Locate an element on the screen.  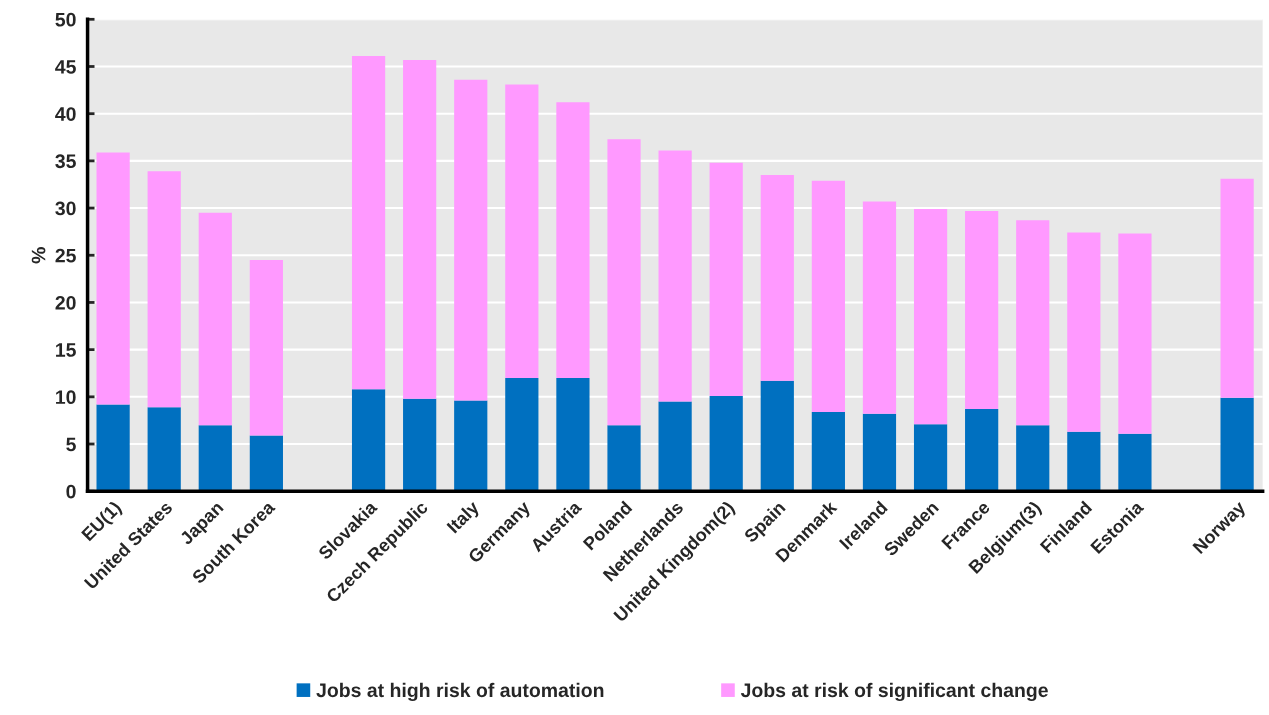
y-tick-label: 20 is located at coordinates (65, 302).